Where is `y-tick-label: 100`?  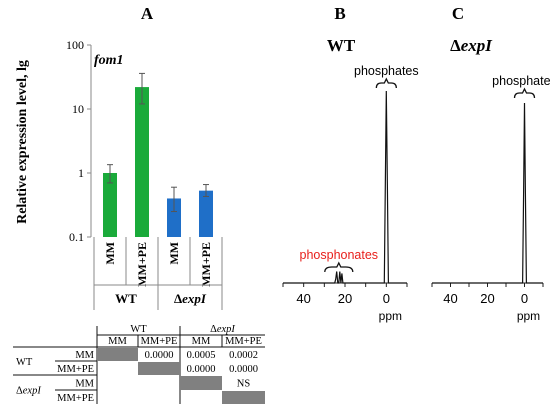 y-tick-label: 100 is located at coordinates (75, 45).